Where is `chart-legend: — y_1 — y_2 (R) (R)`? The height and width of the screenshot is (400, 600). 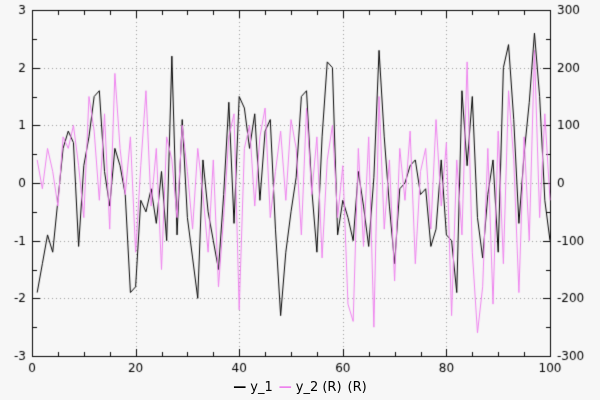 chart-legend: — y_1 — y_2 (R) (R) is located at coordinates (300, 387).